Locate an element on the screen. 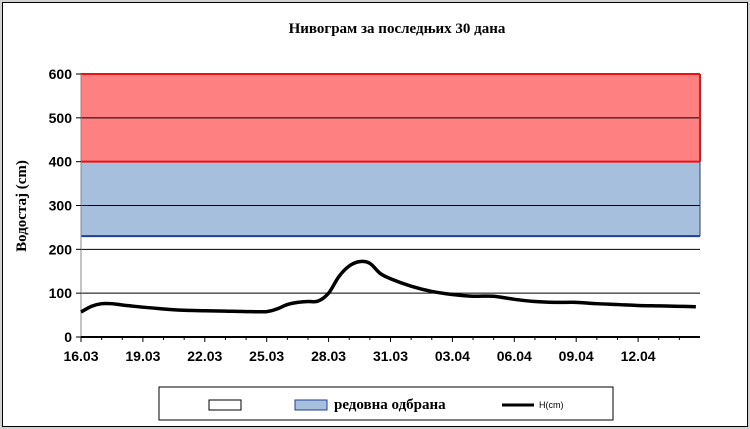  x-tick-label-8: 09.04 is located at coordinates (576, 356).